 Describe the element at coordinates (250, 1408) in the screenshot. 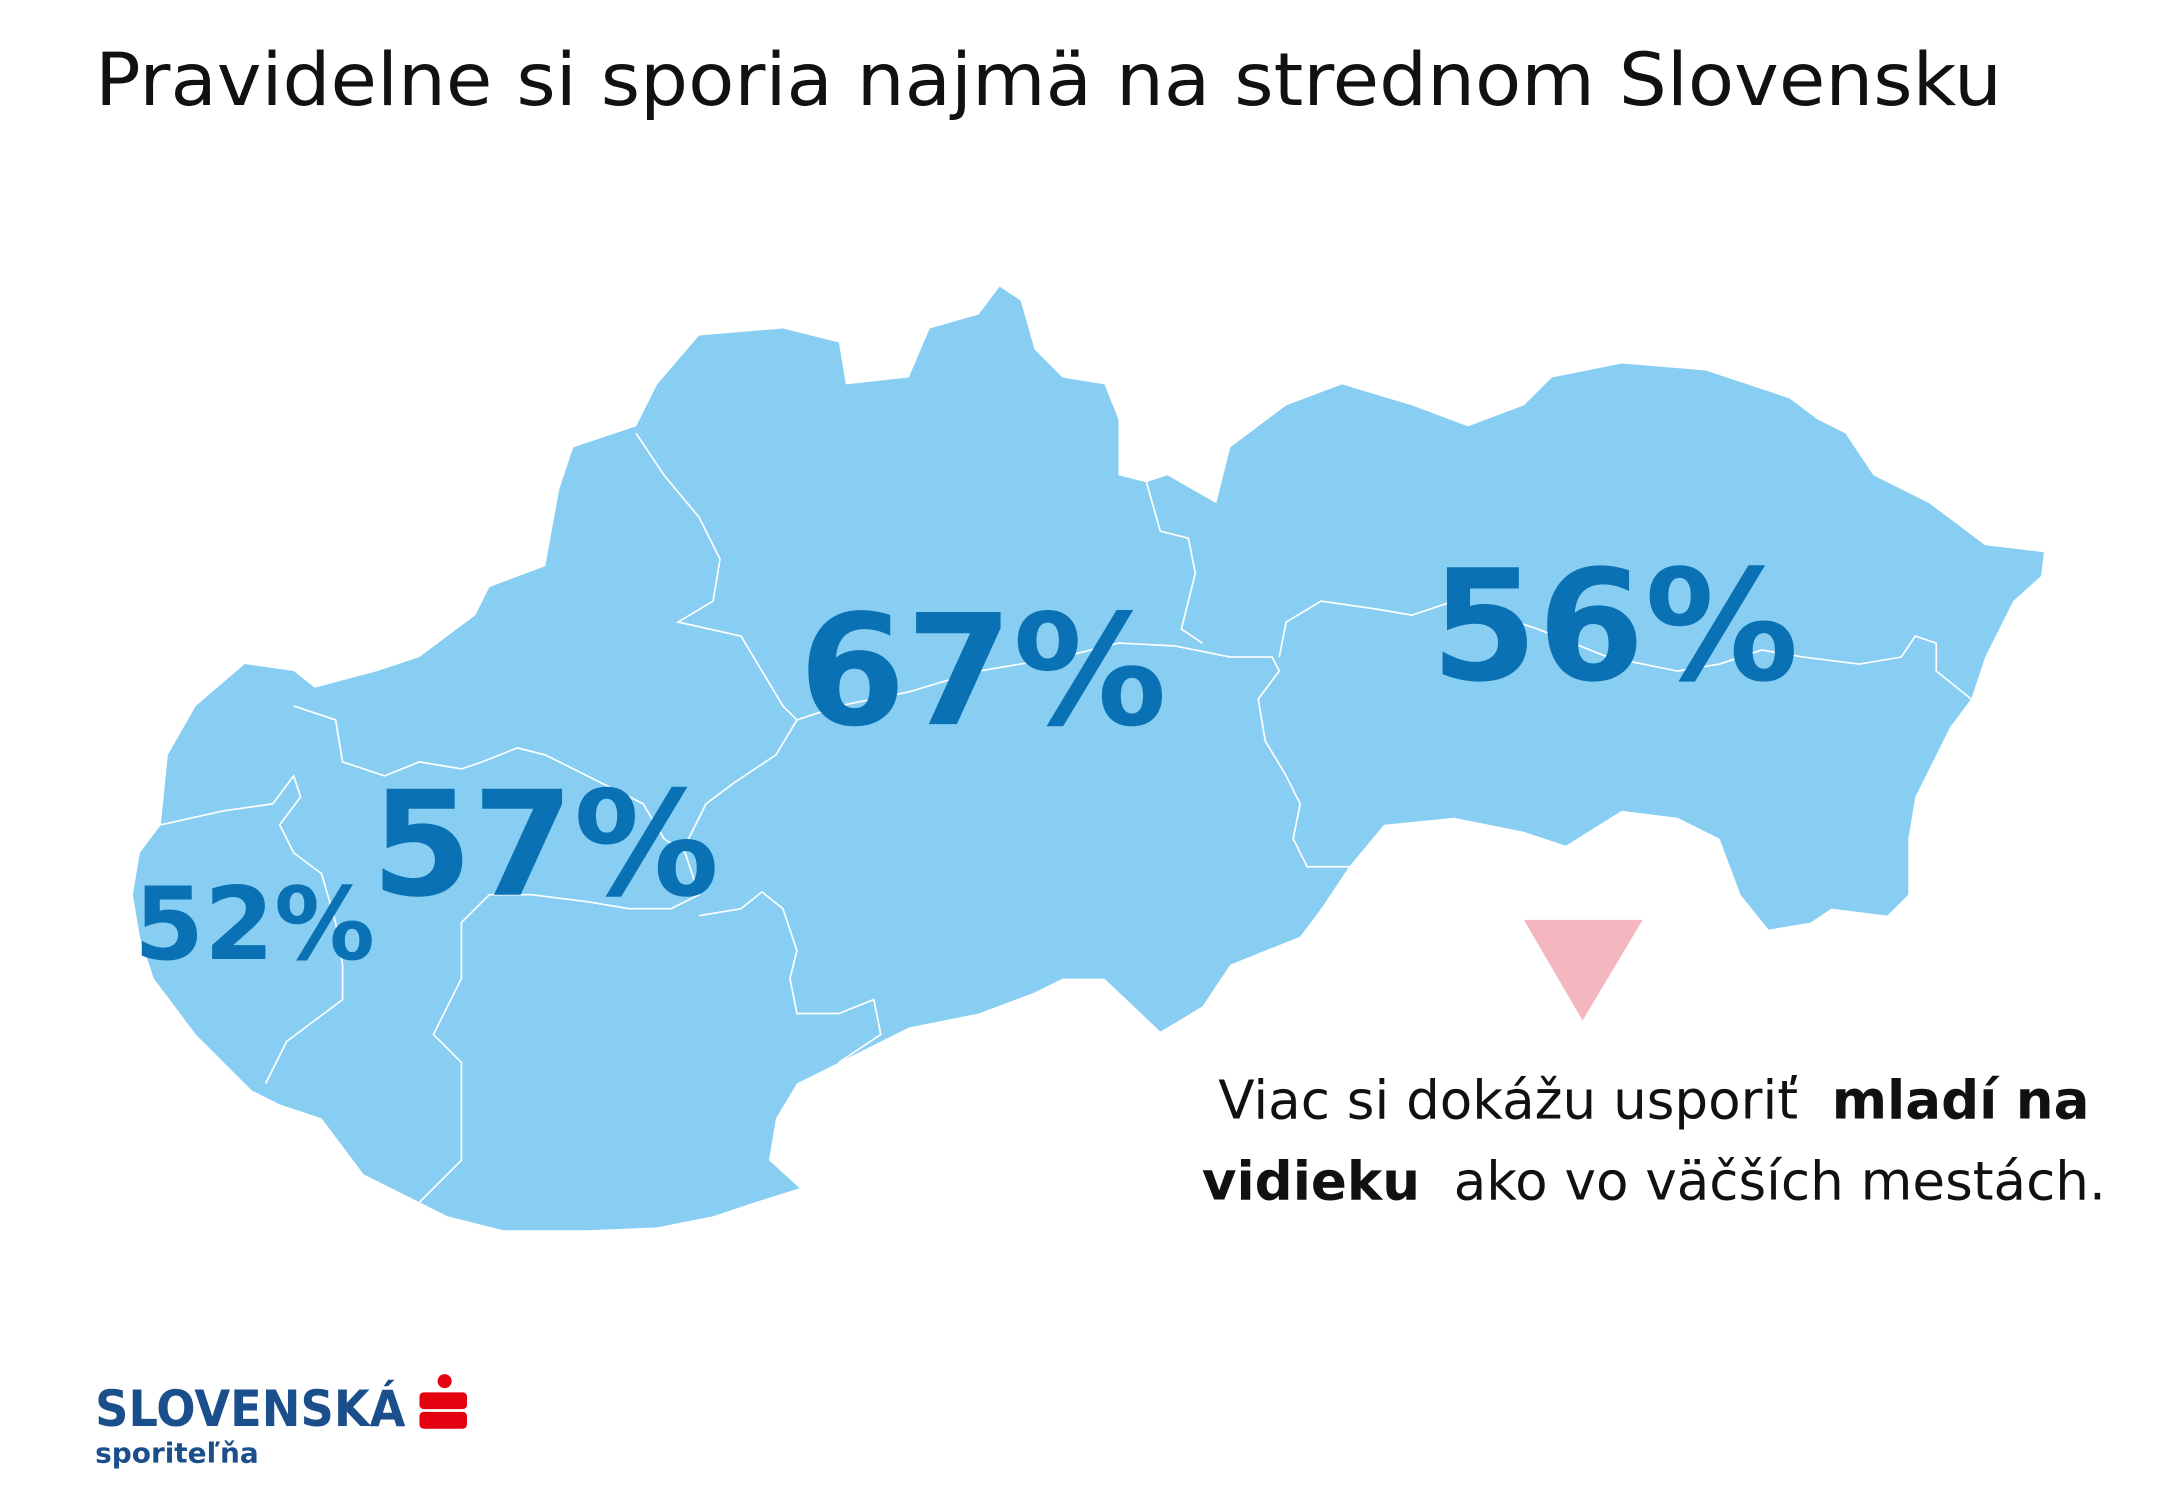

I see `logo-name: SLOVENSKÁ` at that location.